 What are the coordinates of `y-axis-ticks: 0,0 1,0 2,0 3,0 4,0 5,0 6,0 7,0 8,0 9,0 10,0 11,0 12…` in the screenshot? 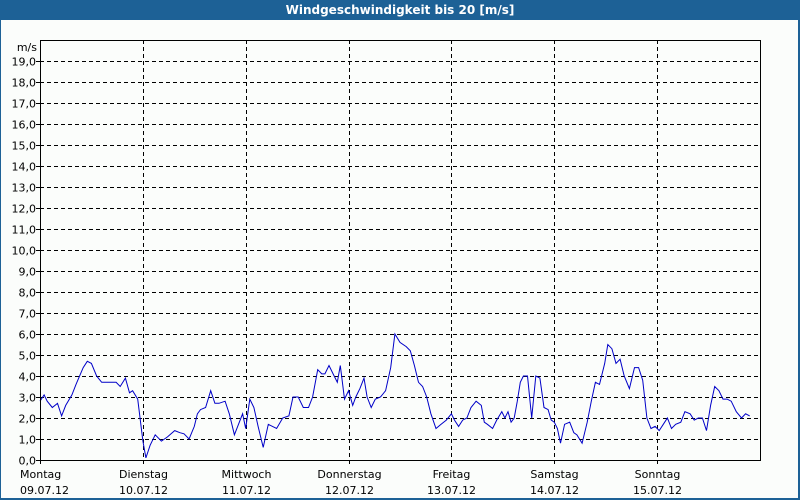 It's located at (26, 262).